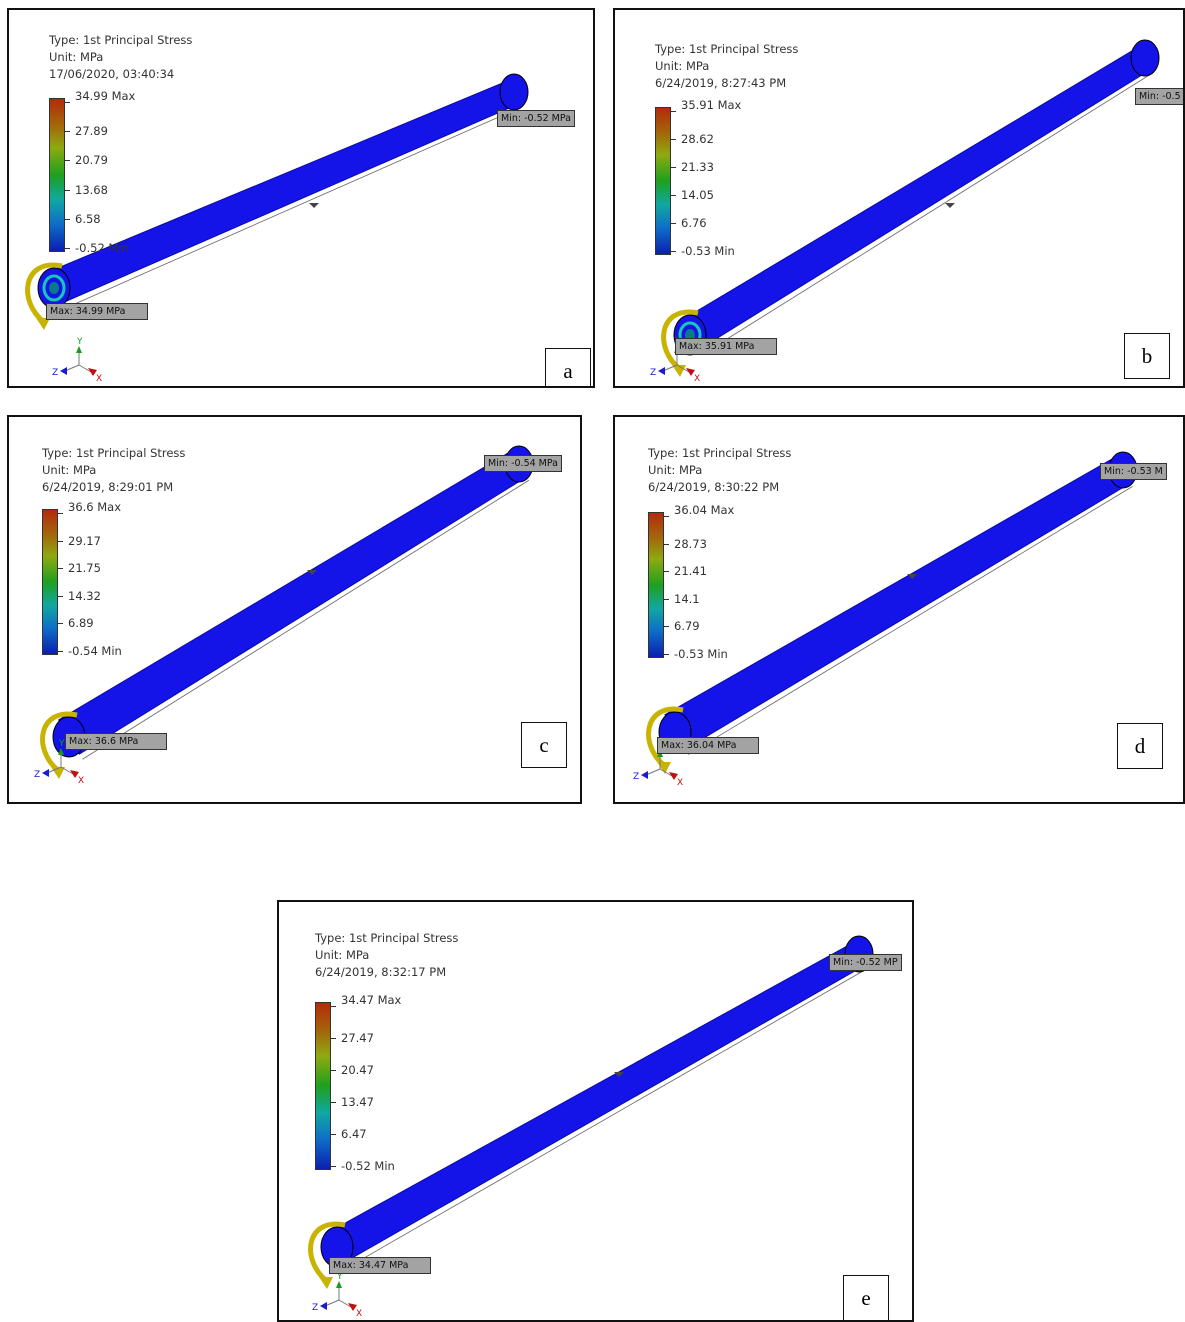 Image resolution: width=1185 pixels, height=1322 pixels. Describe the element at coordinates (704, 510) in the screenshot. I see `scale-value: 36.04 Max` at that location.